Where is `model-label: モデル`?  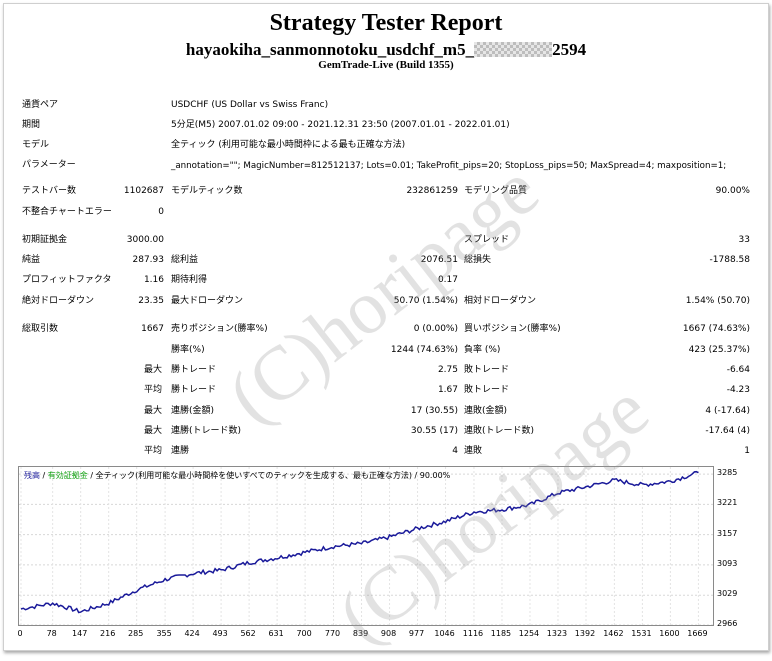 model-label: モデル is located at coordinates (36, 145).